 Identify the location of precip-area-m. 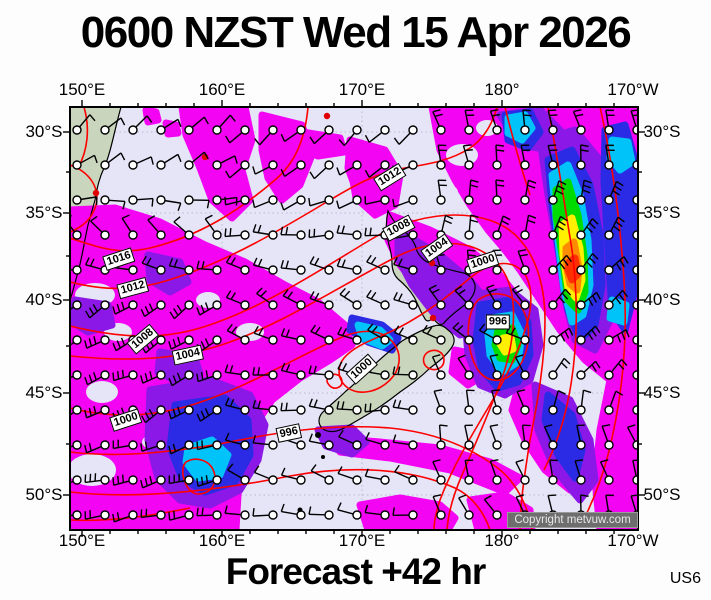
(407, 512).